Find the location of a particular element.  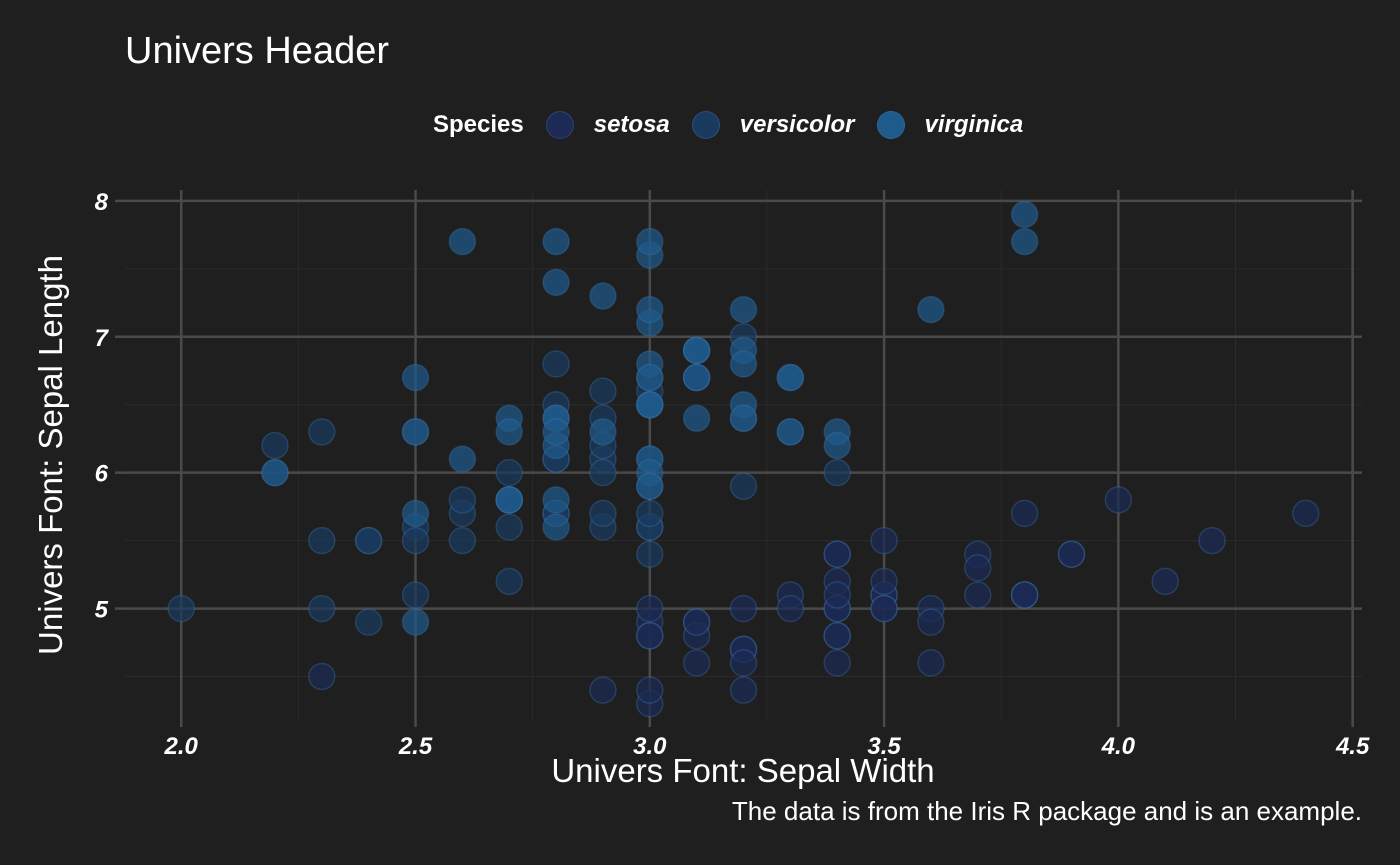

legend-label-versicolor: versicolor is located at coordinates (797, 124).